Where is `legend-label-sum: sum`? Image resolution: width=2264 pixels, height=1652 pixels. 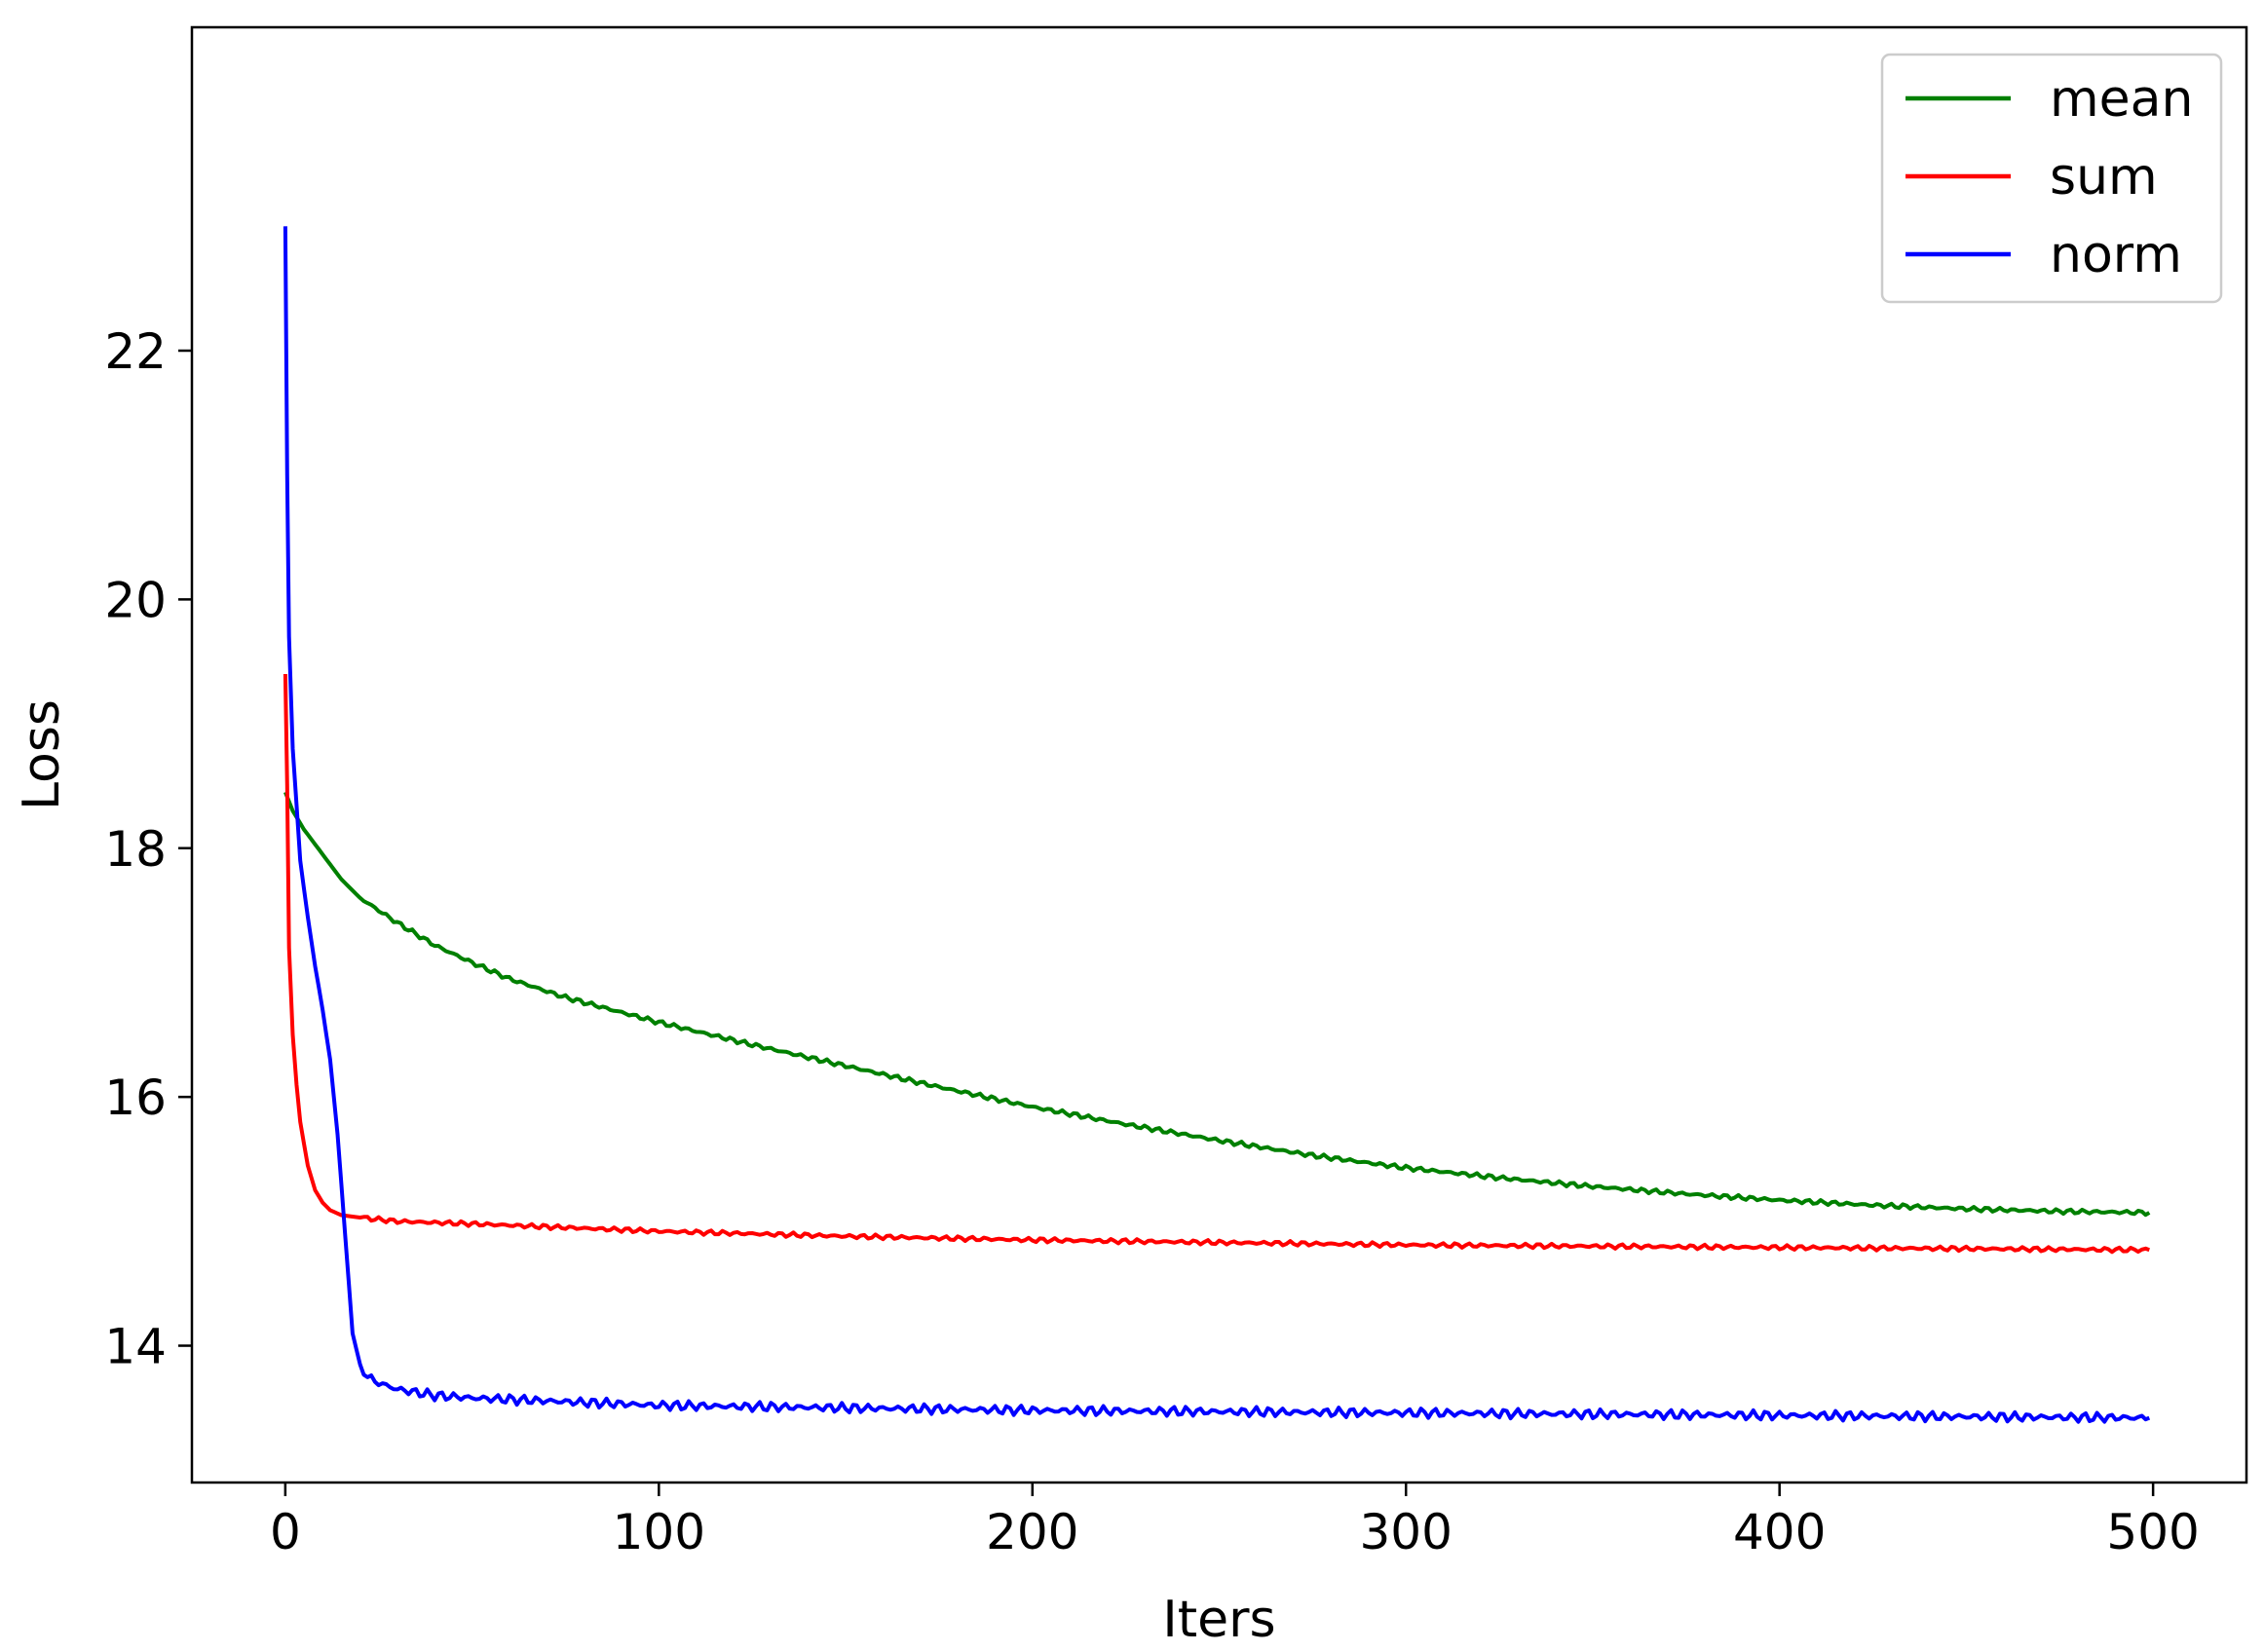 legend-label-sum: sum is located at coordinates (2104, 177).